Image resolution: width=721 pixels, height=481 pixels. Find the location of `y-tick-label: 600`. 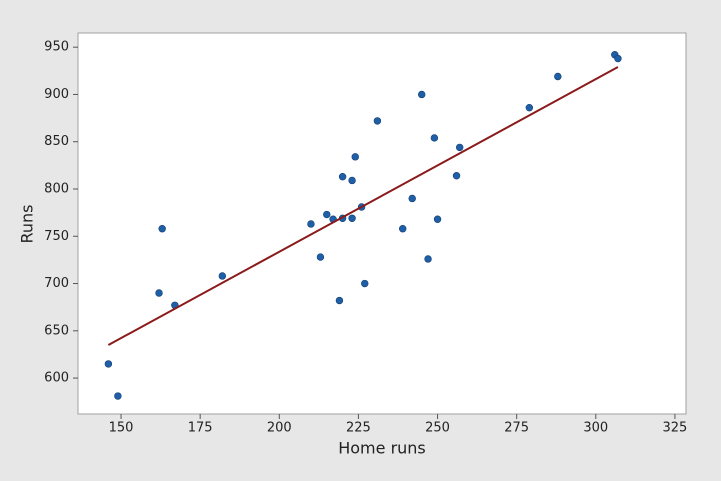

y-tick-label: 600 is located at coordinates (56, 378).